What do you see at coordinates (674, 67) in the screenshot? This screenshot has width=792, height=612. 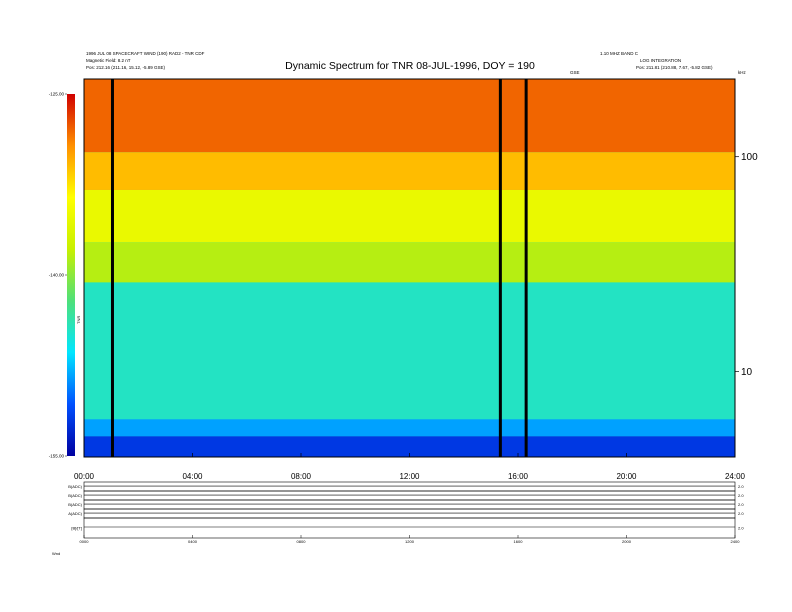 I see `header-right-line-3: Pos: 211.81 (210.88, 7.67, -5.82 GSE)` at bounding box center [674, 67].